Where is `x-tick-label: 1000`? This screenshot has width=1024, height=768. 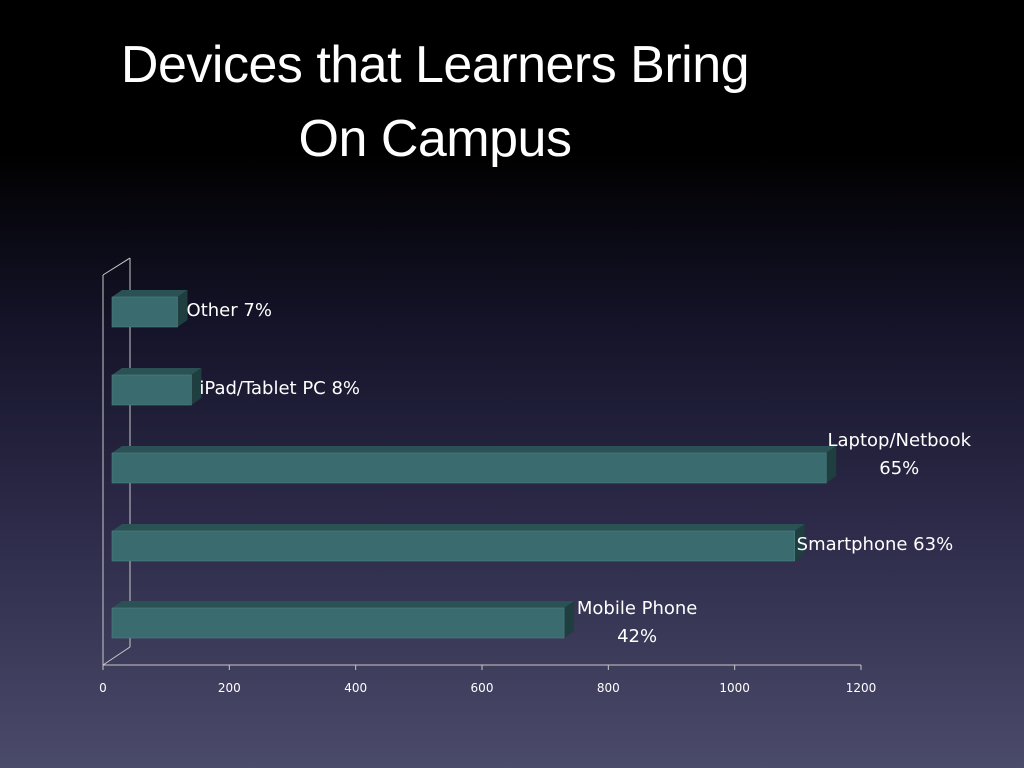
x-tick-label: 1000 is located at coordinates (734, 688).